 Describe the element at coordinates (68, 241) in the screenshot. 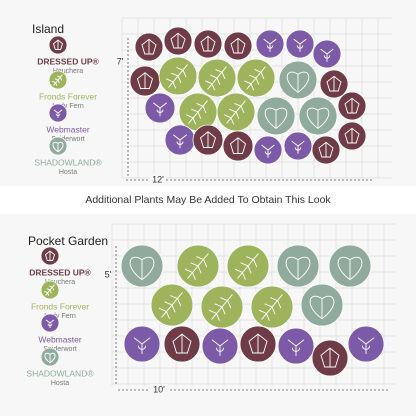

I see `section-title: Pocket Garden` at that location.